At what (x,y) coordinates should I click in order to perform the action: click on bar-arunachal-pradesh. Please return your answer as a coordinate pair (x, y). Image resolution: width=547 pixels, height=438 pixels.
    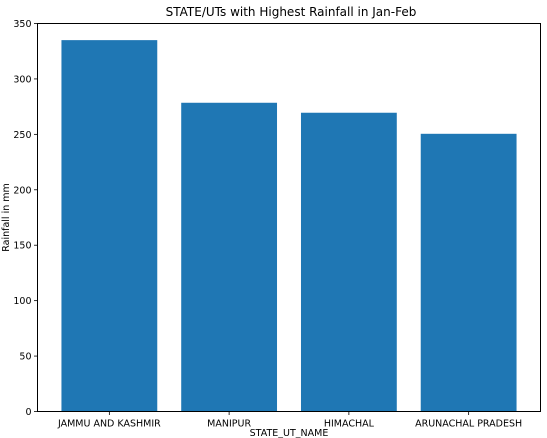
    Looking at the image, I should click on (468, 272).